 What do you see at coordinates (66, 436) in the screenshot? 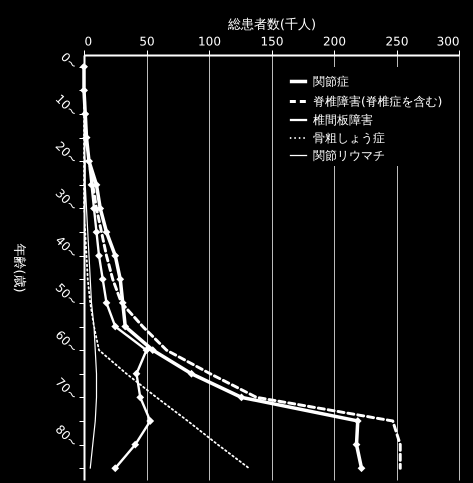
I see `y-tick-label: 80~` at bounding box center [66, 436].